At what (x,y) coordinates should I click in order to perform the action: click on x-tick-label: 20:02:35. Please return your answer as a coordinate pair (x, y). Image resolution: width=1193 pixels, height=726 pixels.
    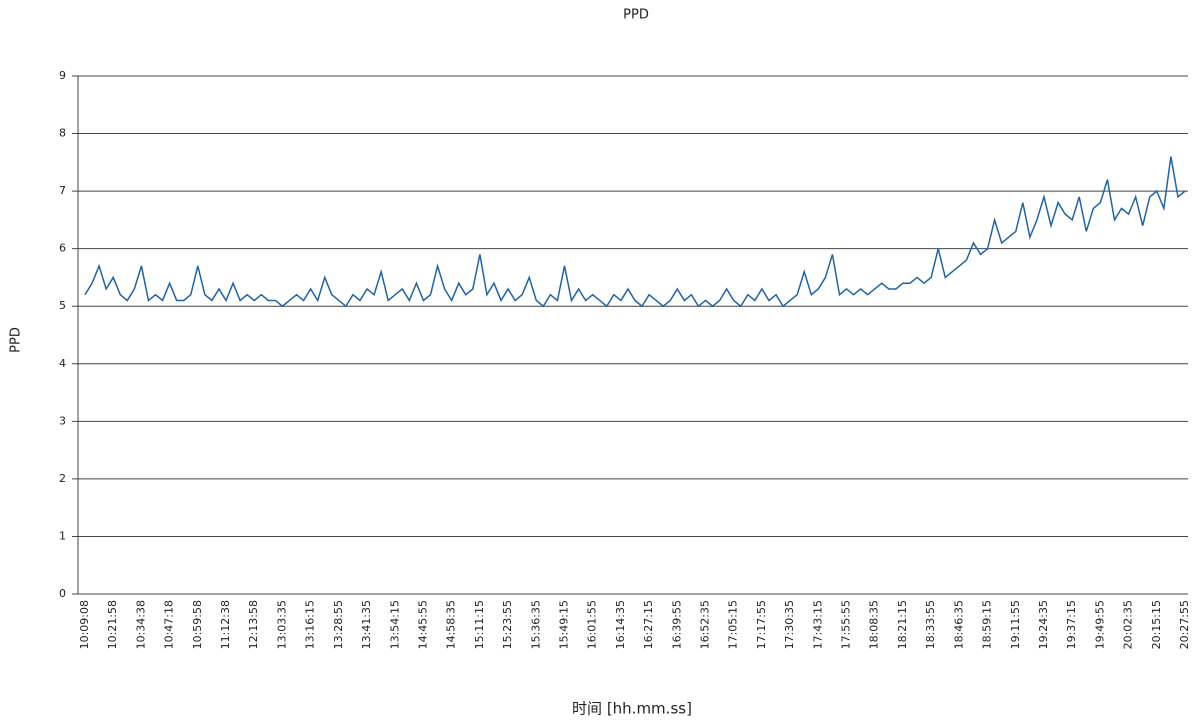
    Looking at the image, I should click on (1128, 624).